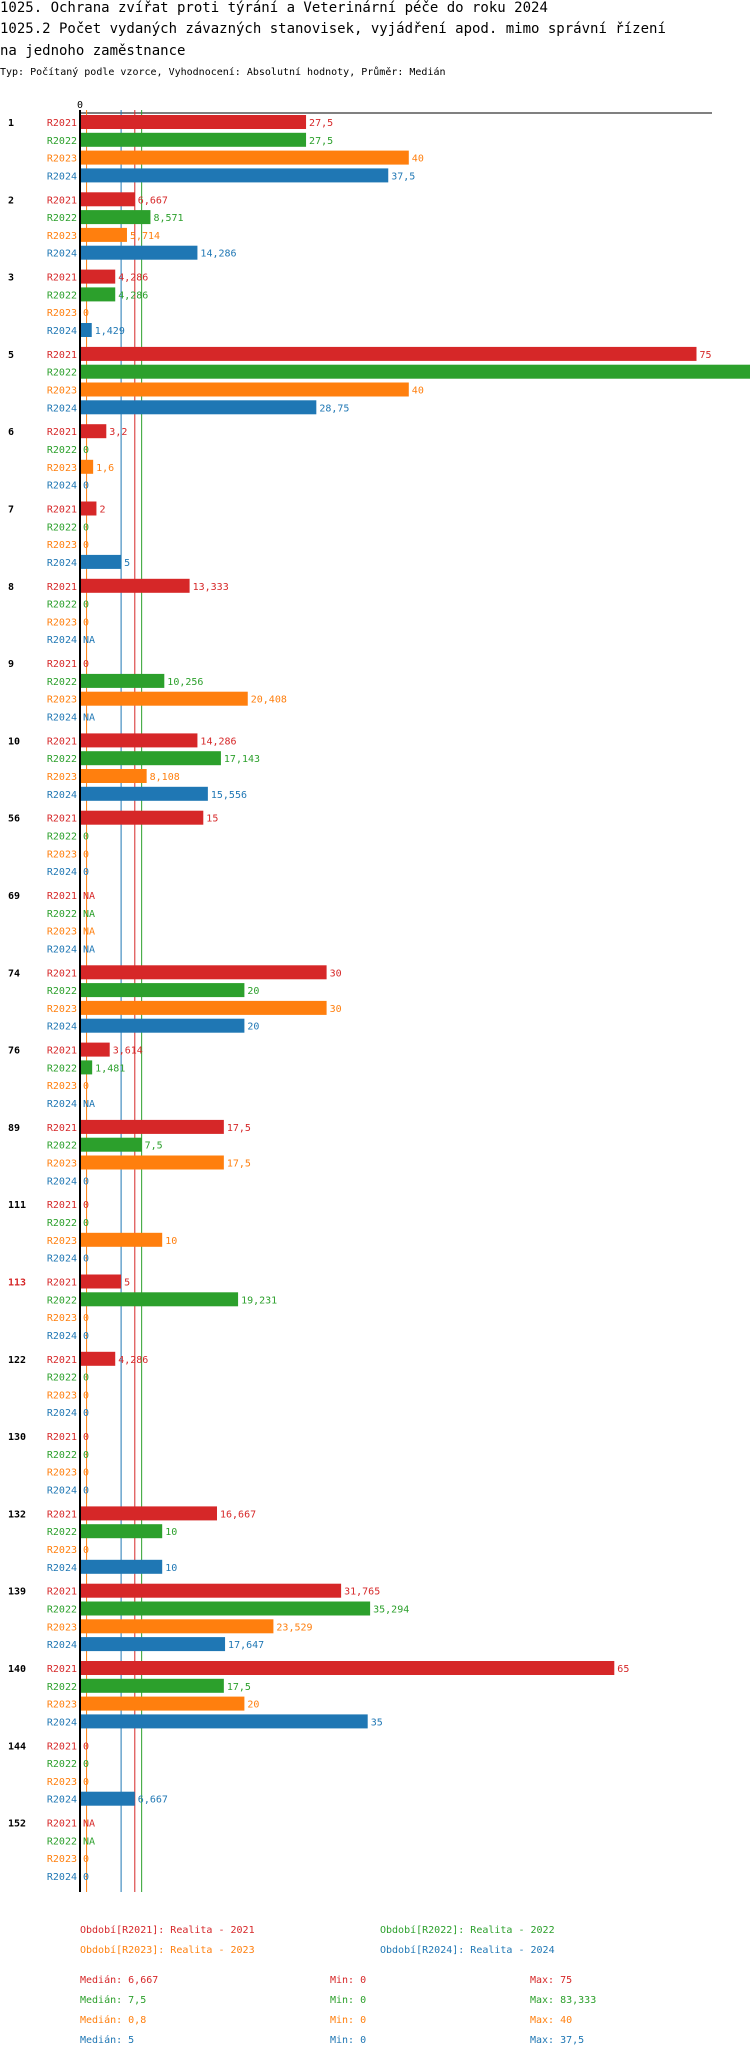 Image resolution: width=750 pixels, height=2058 pixels. I want to click on series-label-130-r2024: R2024, so click(62, 1491).